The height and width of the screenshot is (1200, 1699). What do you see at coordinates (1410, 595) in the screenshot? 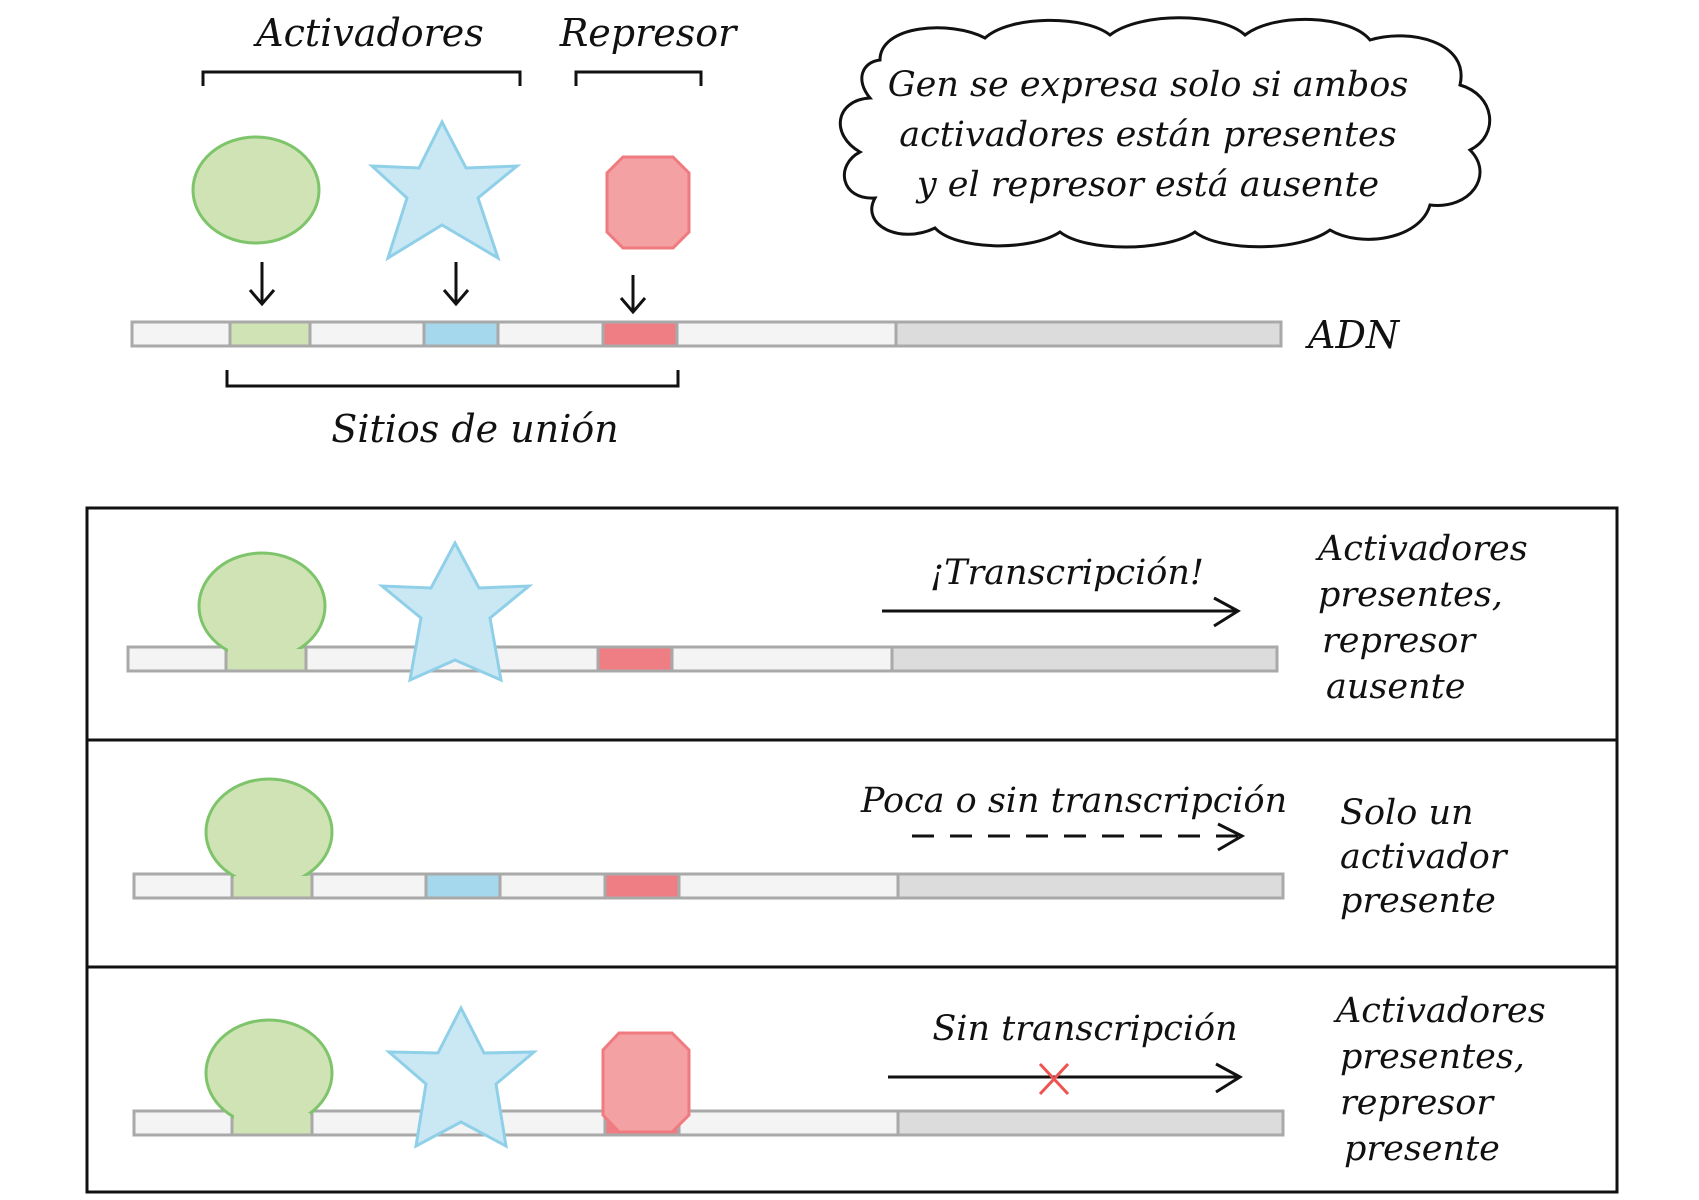
I see `panel-1-condition-2: presentes,` at bounding box center [1410, 595].